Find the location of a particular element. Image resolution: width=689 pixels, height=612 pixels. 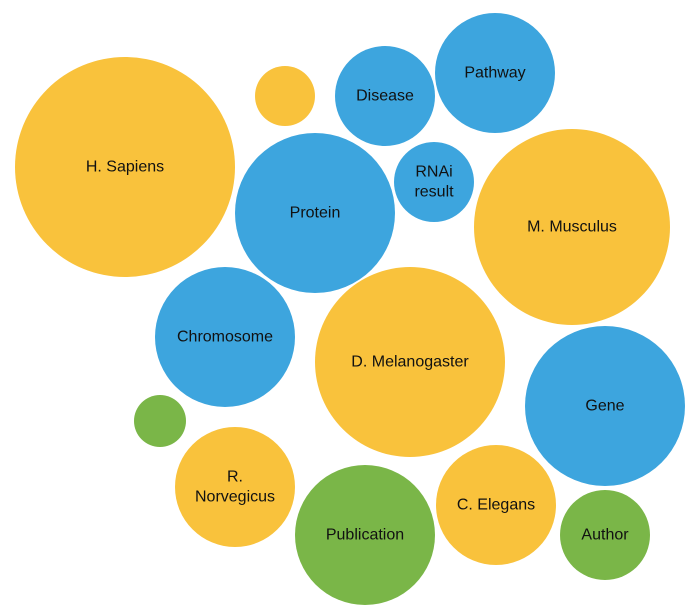

bubble-unlabeled-yellow is located at coordinates (285, 96).